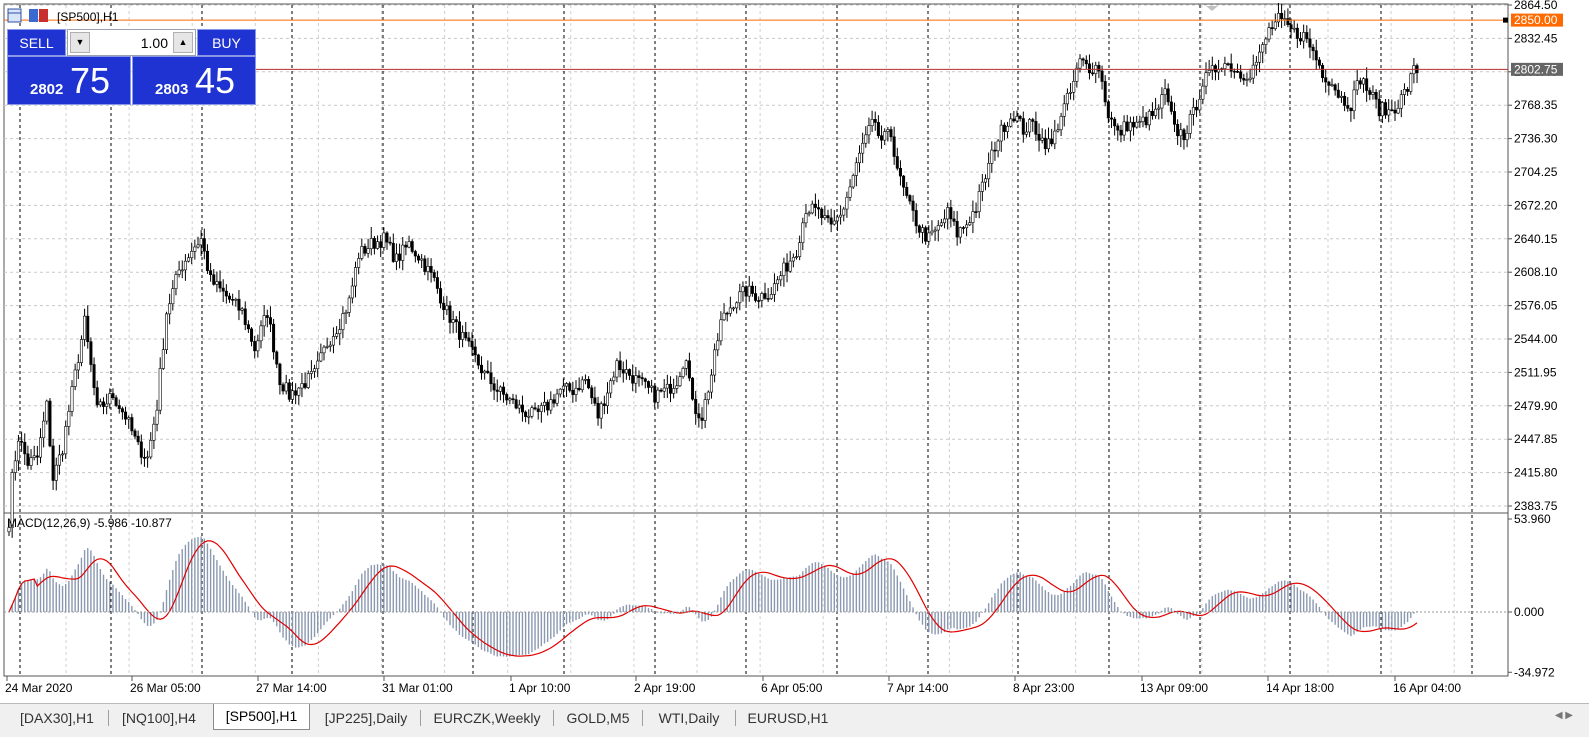 This screenshot has height=737, width=1589. Describe the element at coordinates (159, 718) in the screenshot. I see `chart-tab: [NQ100],H4` at that location.